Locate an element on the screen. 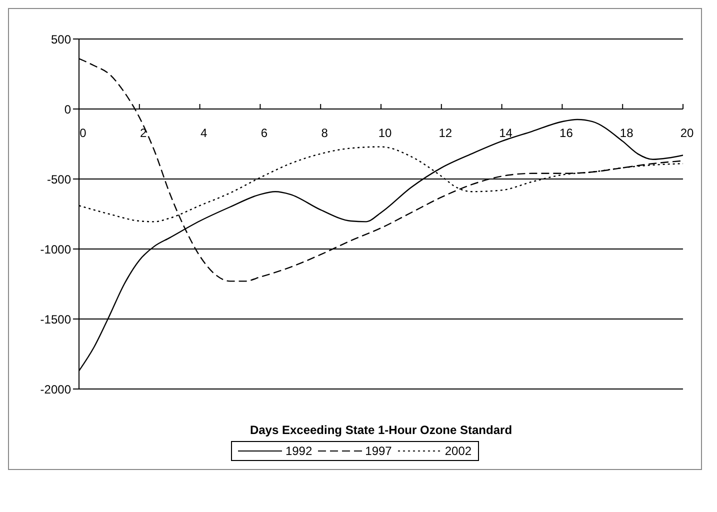 The image size is (717, 512). x-tick-label: 8 is located at coordinates (324, 133).